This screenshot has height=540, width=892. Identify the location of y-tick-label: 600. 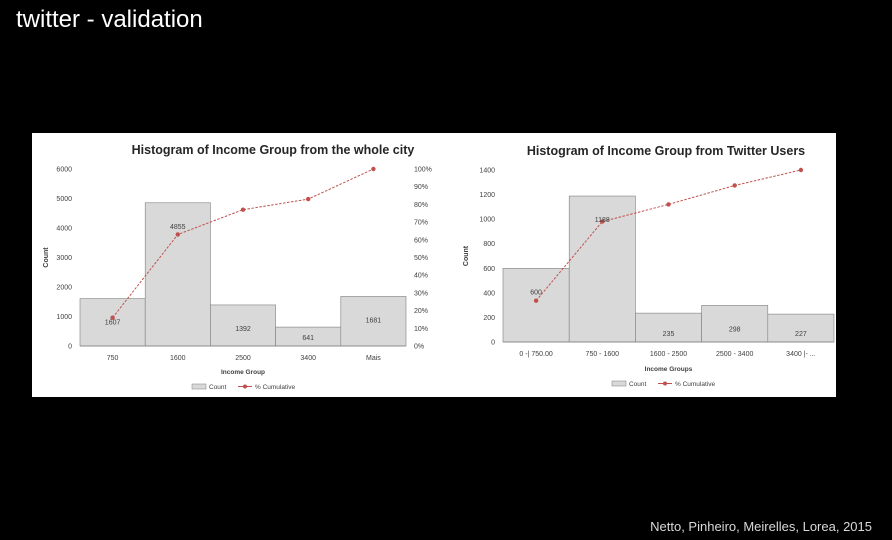
(489, 269).